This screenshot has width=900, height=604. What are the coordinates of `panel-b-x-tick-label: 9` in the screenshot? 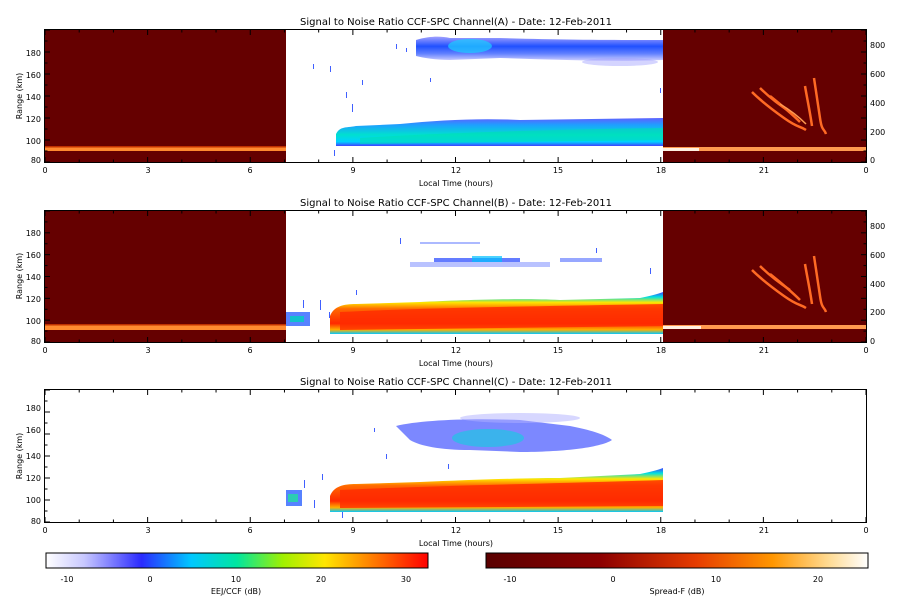 It's located at (352, 350).